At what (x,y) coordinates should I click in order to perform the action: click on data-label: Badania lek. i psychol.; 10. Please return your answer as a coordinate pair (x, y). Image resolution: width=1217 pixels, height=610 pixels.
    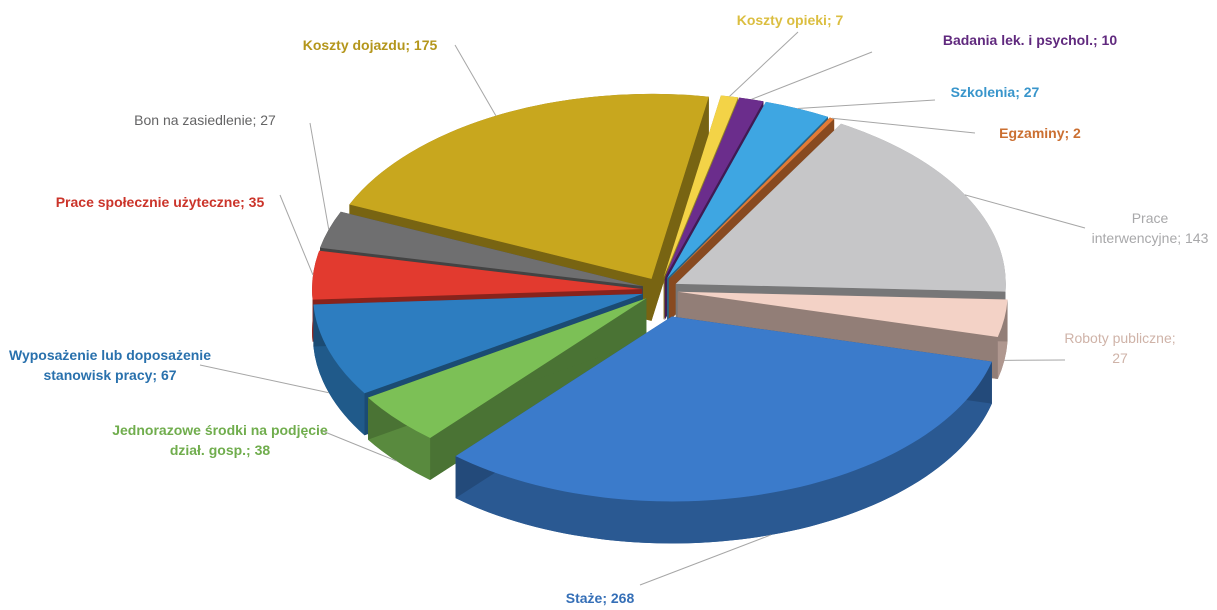
    Looking at the image, I should click on (1030, 40).